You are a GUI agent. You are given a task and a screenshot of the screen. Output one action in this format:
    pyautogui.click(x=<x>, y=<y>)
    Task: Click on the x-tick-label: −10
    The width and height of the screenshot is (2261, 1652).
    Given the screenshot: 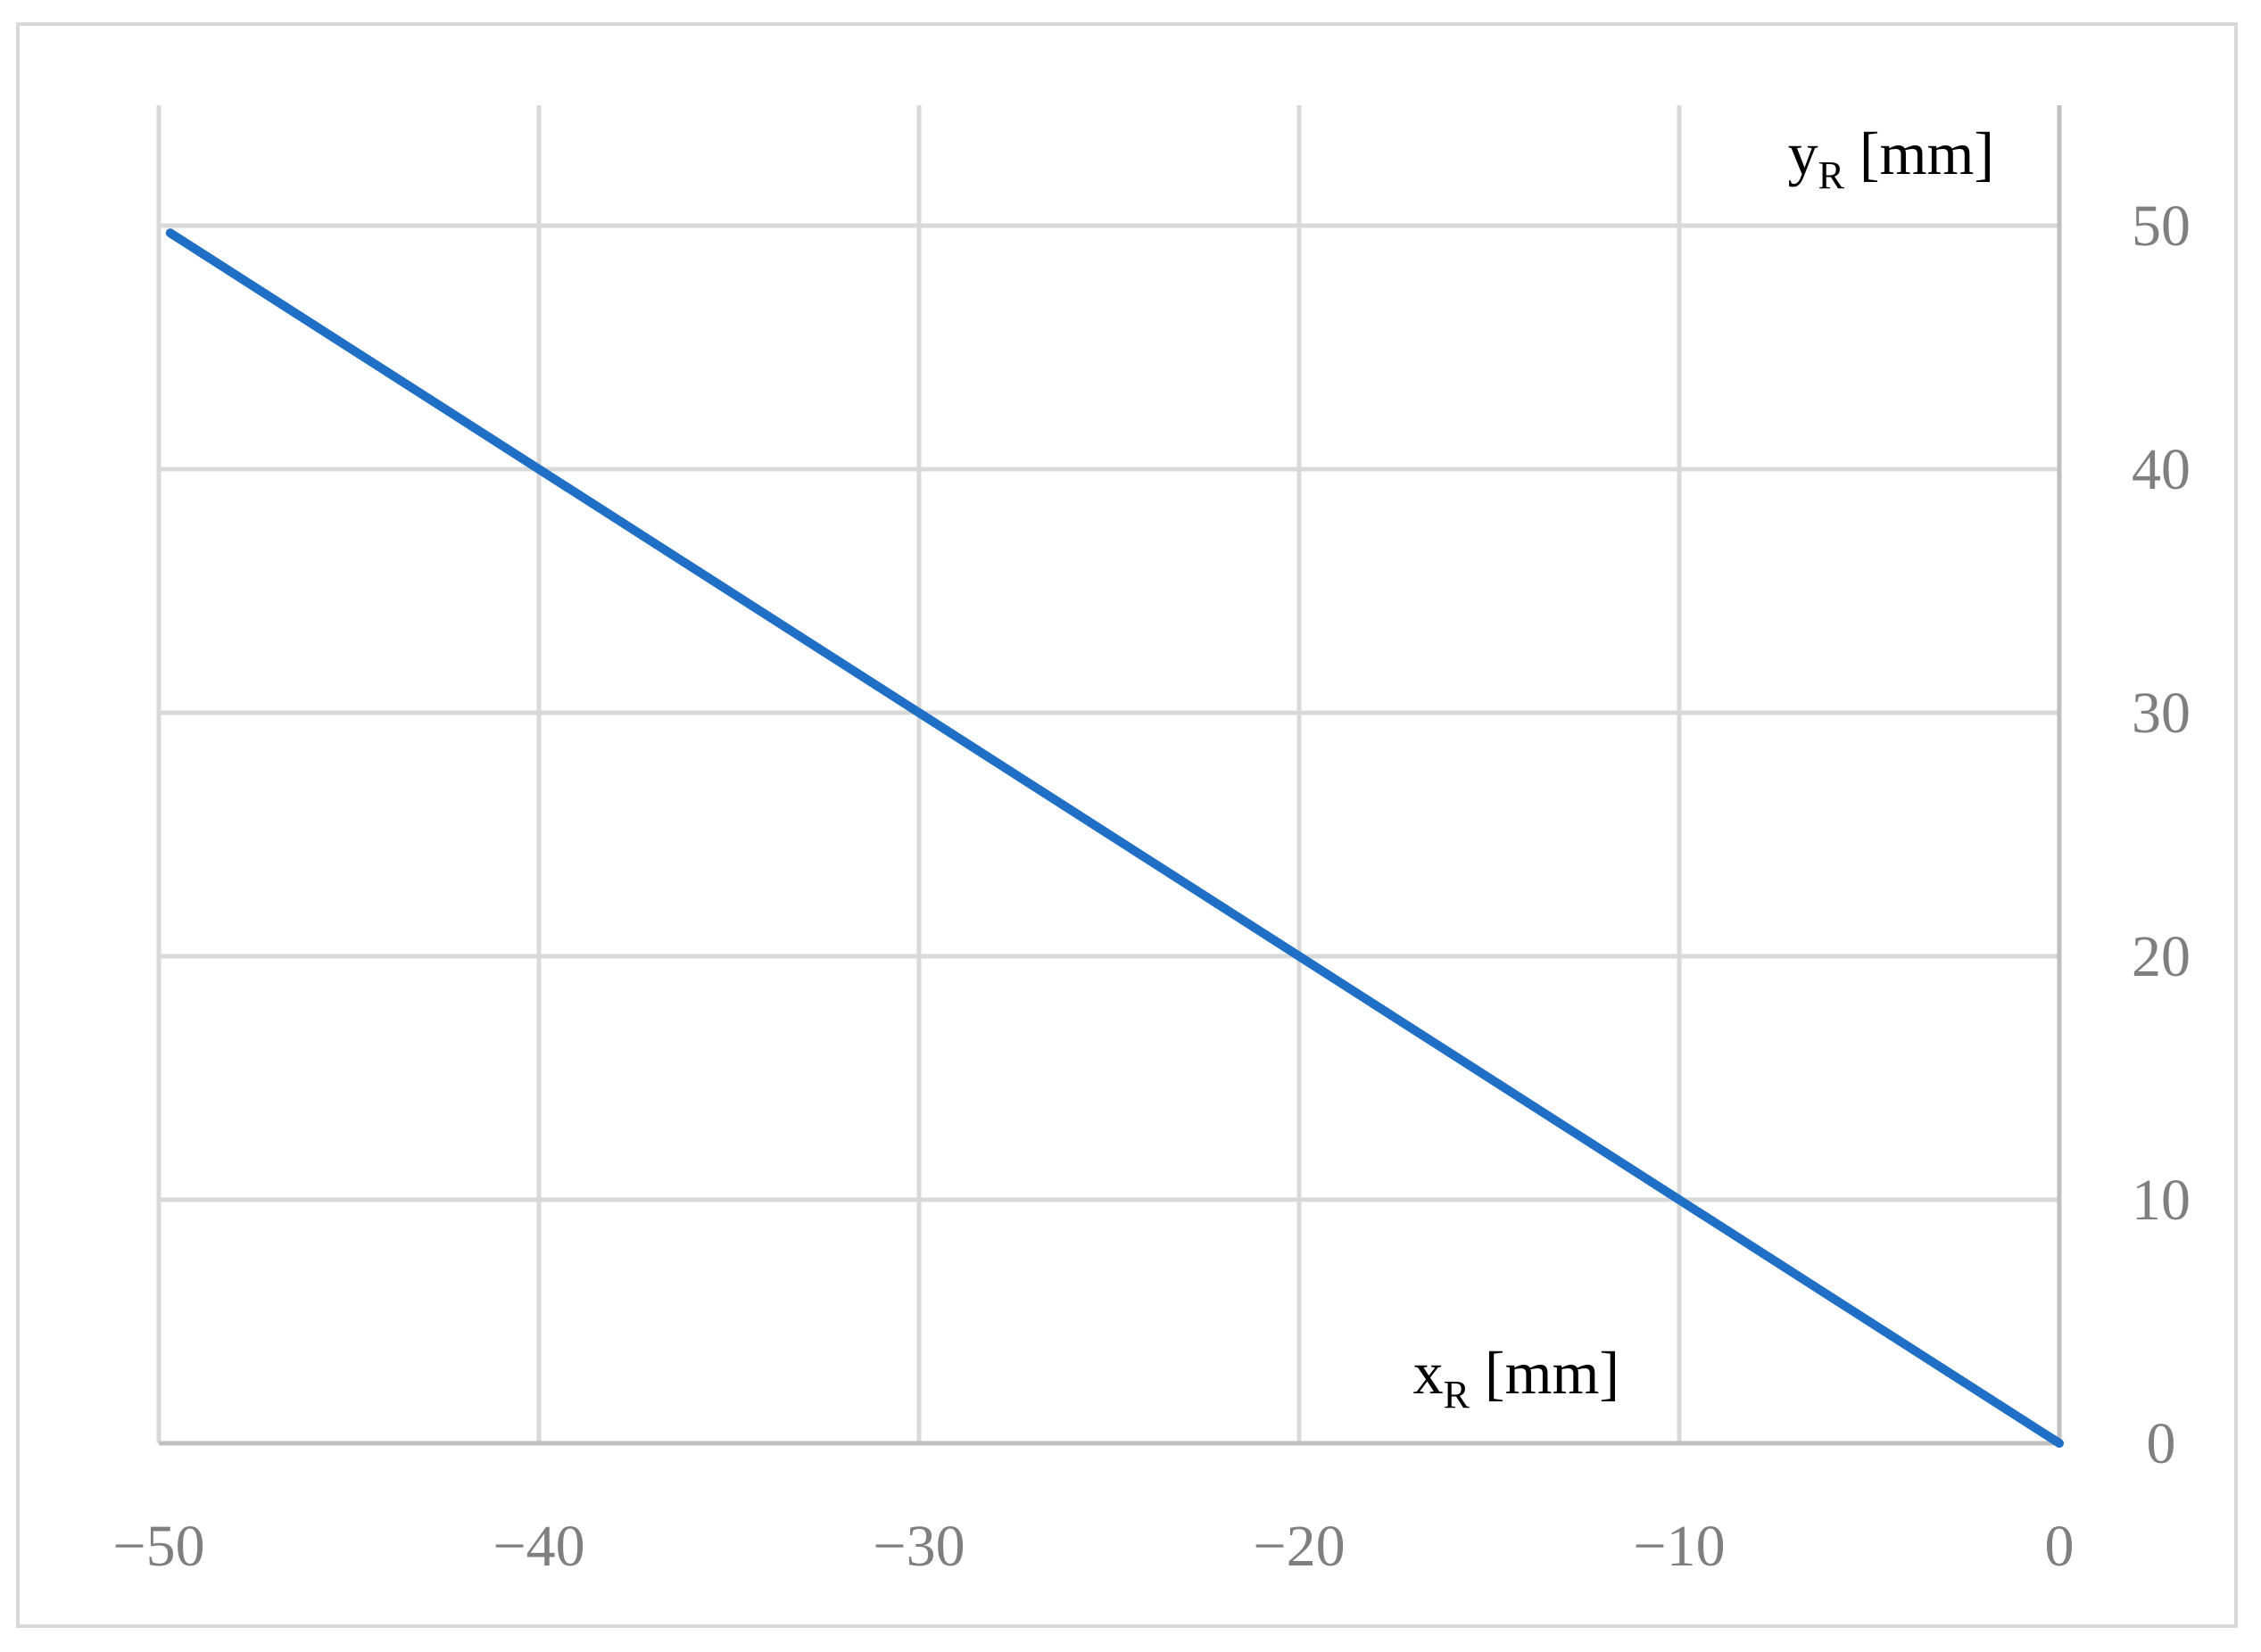 What is the action you would take?
    pyautogui.click(x=1679, y=1546)
    